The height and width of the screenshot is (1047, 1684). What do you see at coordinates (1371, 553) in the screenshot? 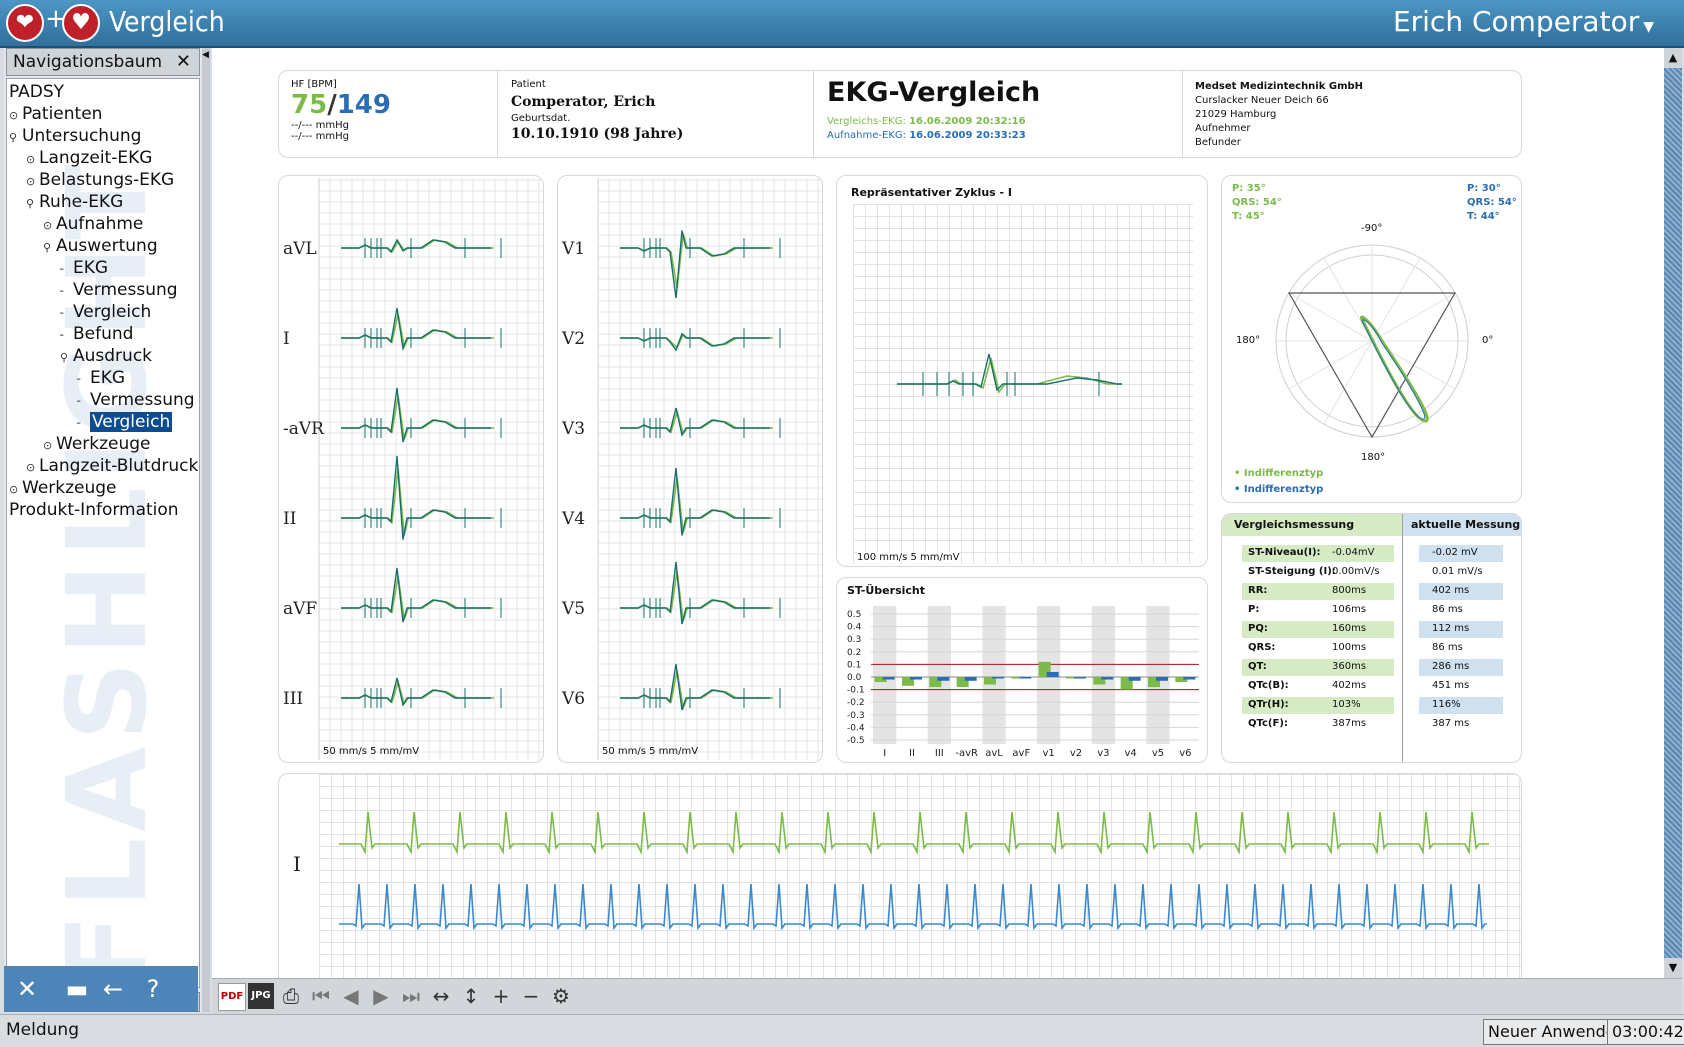
I see `measurement-row: ST-Niveau(I): -0.04mV -0.02 mV` at bounding box center [1371, 553].